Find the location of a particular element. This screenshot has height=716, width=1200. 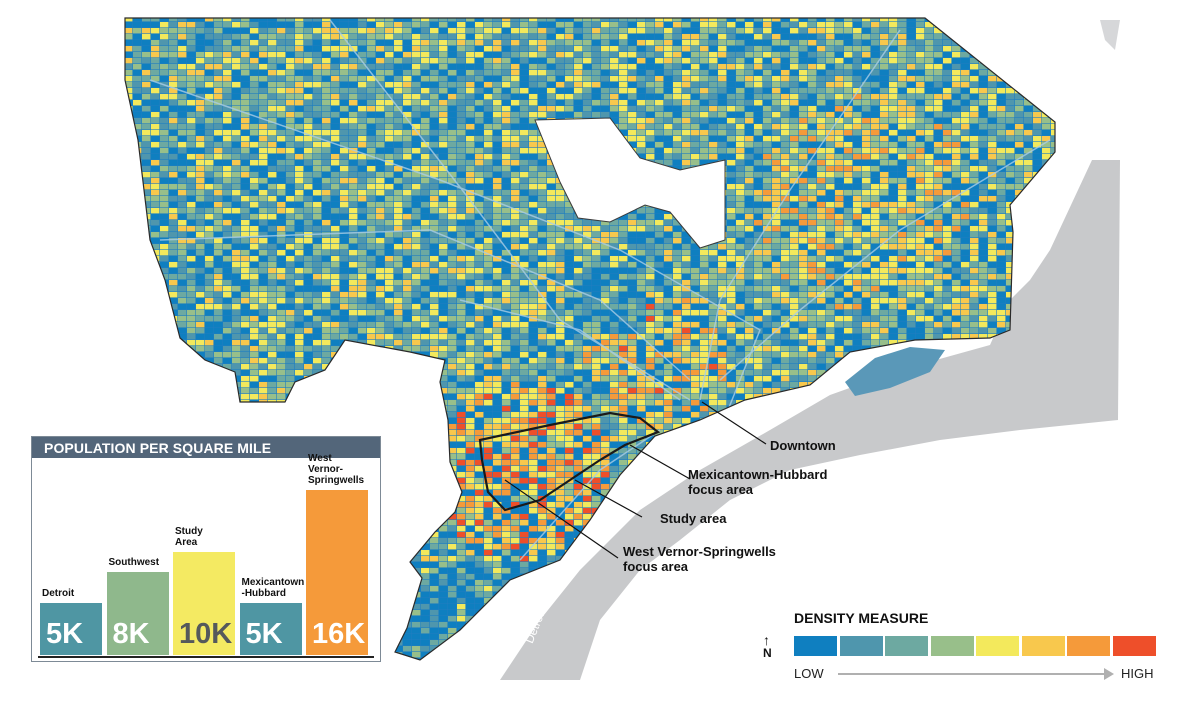

legend-high-label: HIGH is located at coordinates (1137, 673).